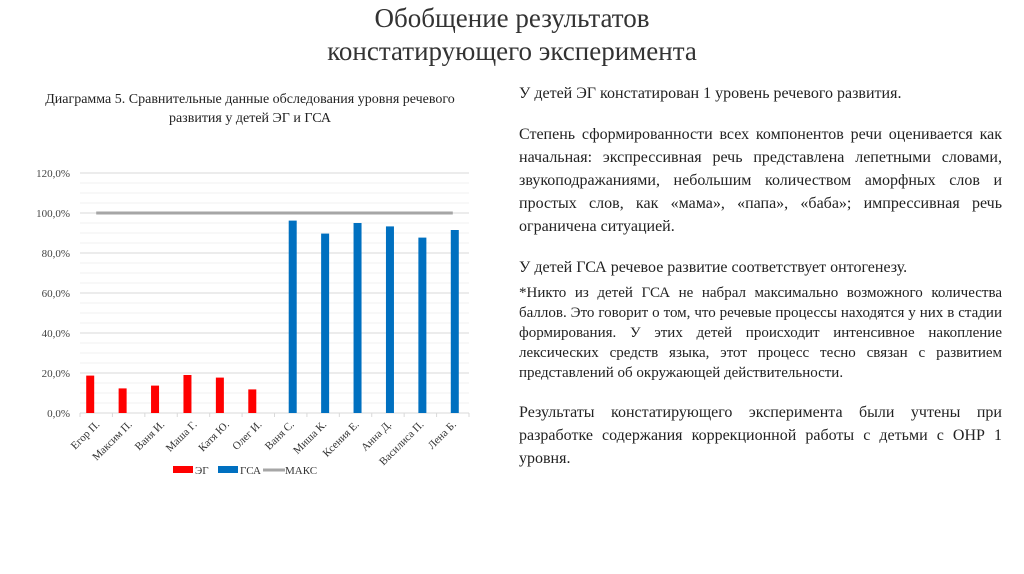 This screenshot has width=1024, height=574. Describe the element at coordinates (341, 438) in the screenshot. I see `x-tick-label: Ксения Е.` at that location.